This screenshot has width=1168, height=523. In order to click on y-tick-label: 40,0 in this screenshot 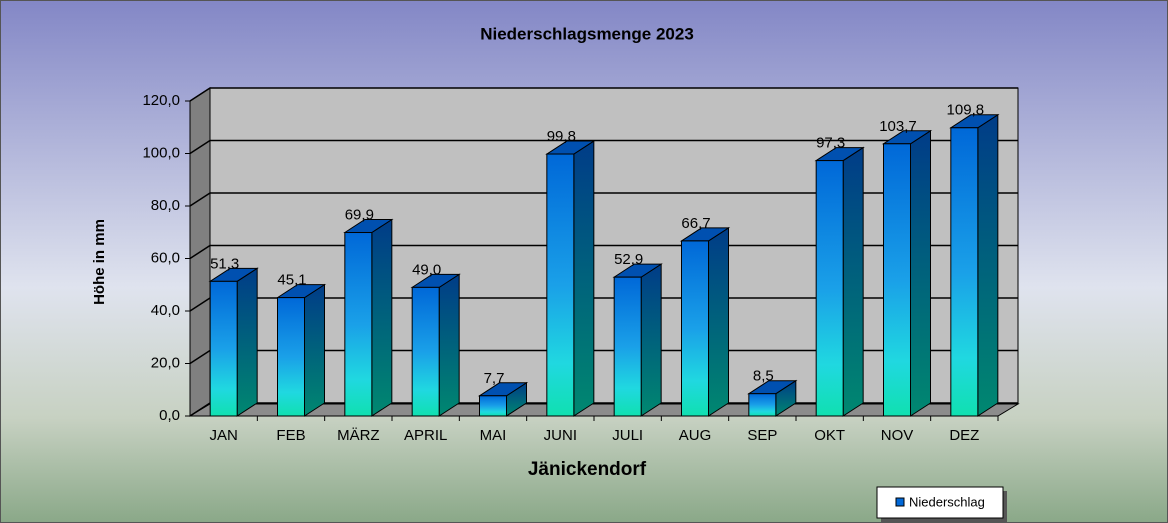, I will do `click(165, 310)`.